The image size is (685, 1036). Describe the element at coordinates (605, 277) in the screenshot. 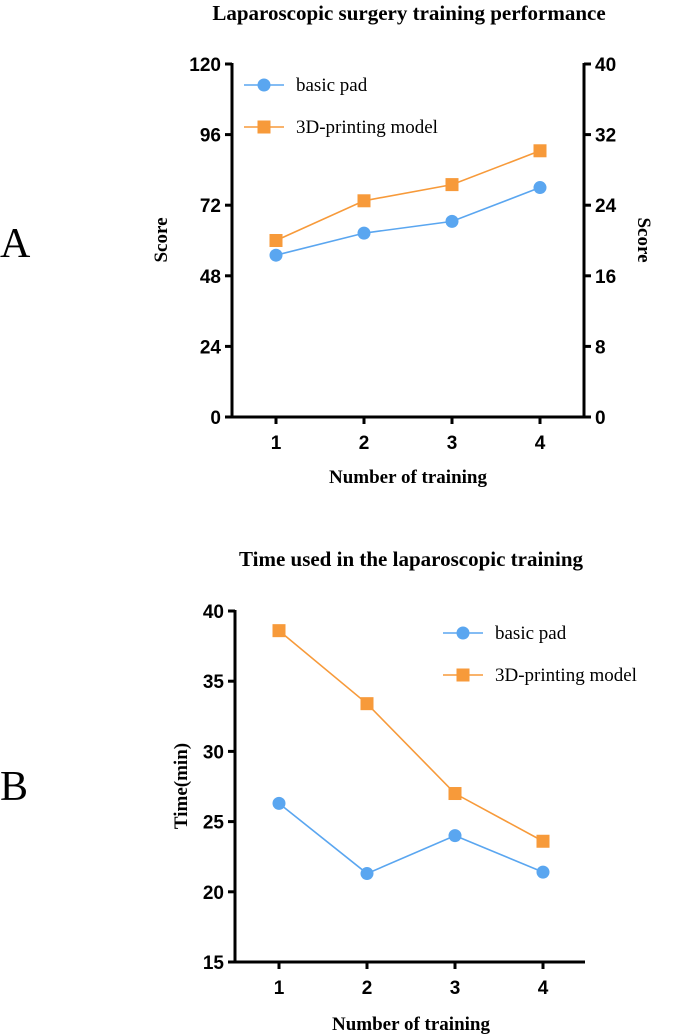

I see `y-tick-label-right-a: 16` at that location.